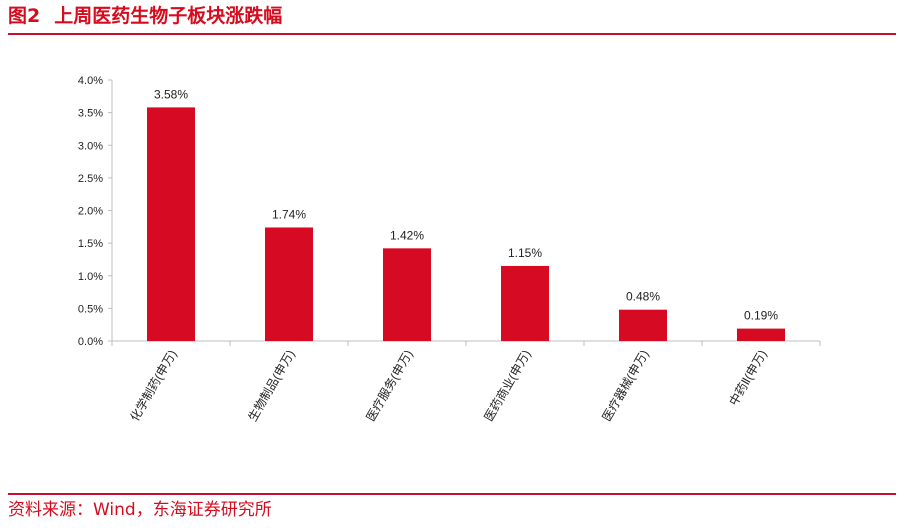  I want to click on figure-title: 图2 上周医药生物子板块涨跌幅, so click(145, 16).